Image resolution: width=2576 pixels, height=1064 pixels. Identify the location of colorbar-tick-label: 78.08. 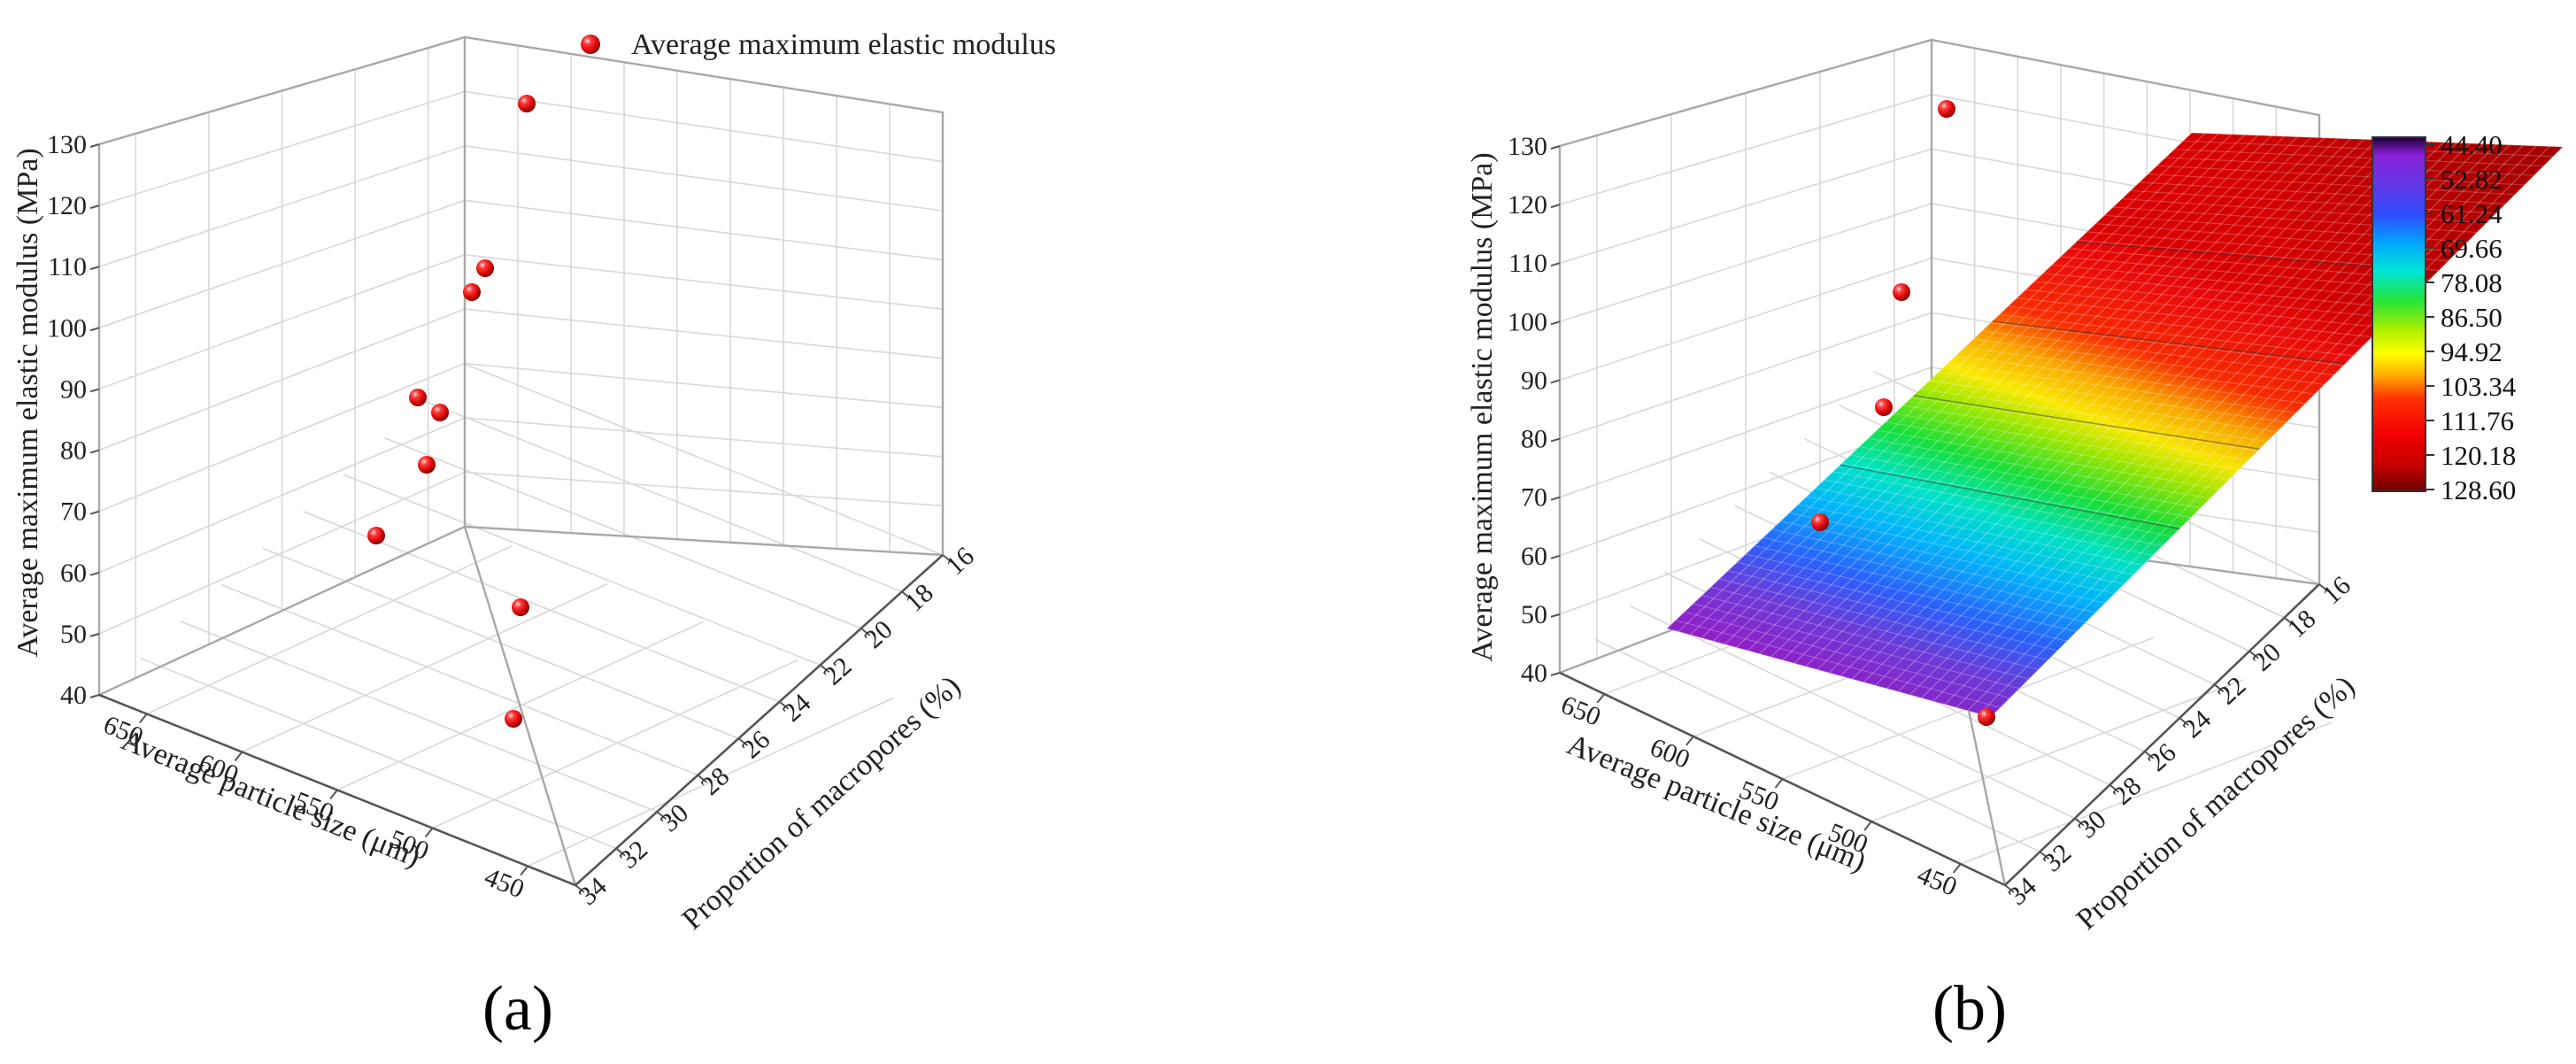
(2472, 282).